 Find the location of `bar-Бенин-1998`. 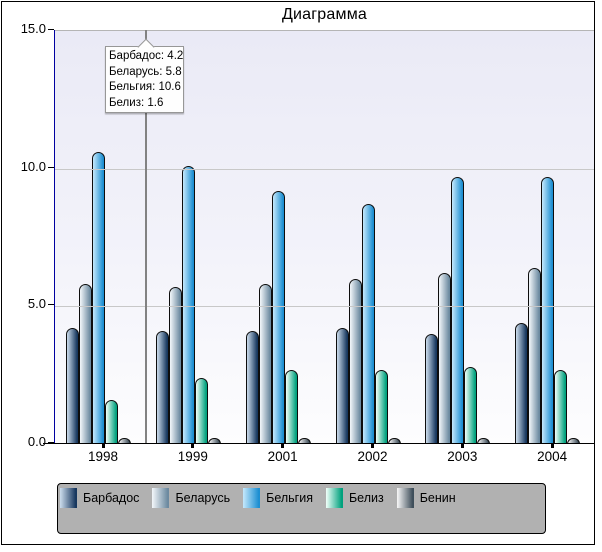

bar-Бенин-1998 is located at coordinates (124, 441).